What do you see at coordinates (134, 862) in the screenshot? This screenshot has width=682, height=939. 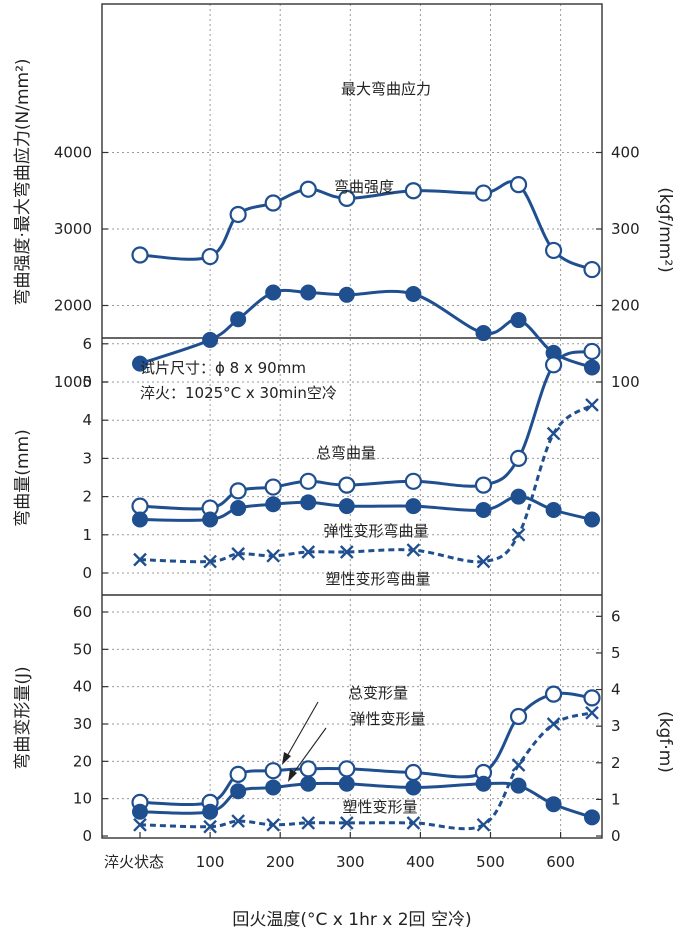 I see `x-tick-label: 淬火状态` at bounding box center [134, 862].